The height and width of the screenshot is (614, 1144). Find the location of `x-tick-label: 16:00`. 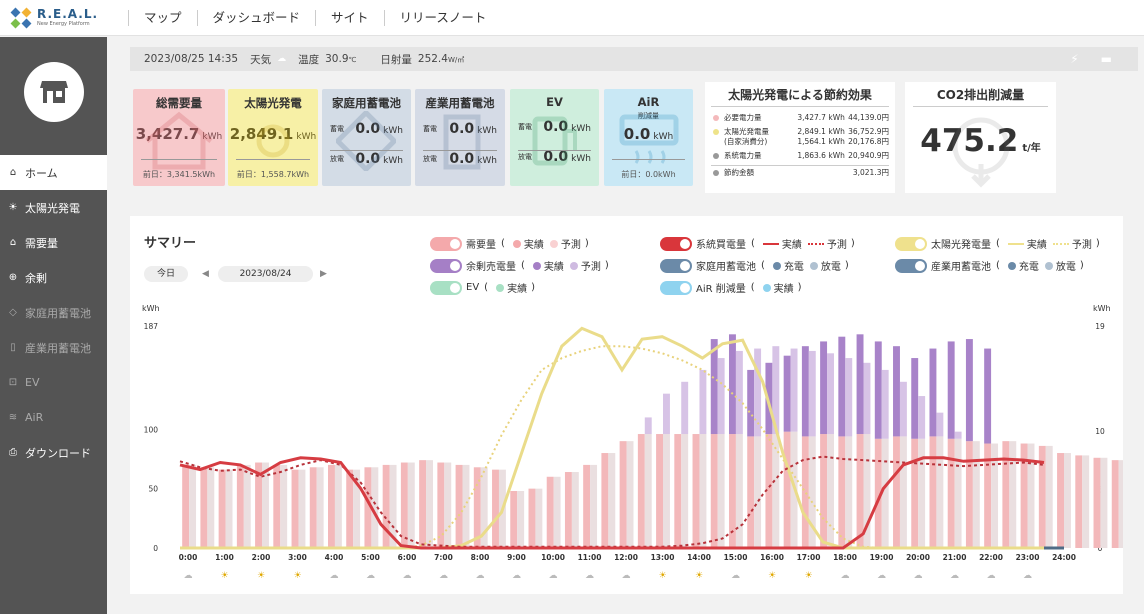

x-tick-label: 16:00 is located at coordinates (772, 557).